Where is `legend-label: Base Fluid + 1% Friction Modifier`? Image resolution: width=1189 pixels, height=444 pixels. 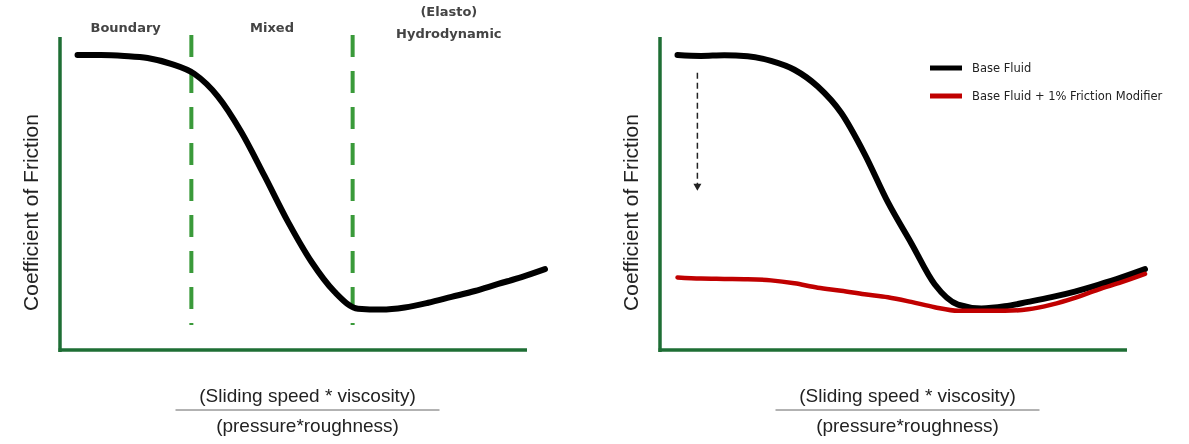
legend-label: Base Fluid + 1% Friction Modifier is located at coordinates (1067, 96).